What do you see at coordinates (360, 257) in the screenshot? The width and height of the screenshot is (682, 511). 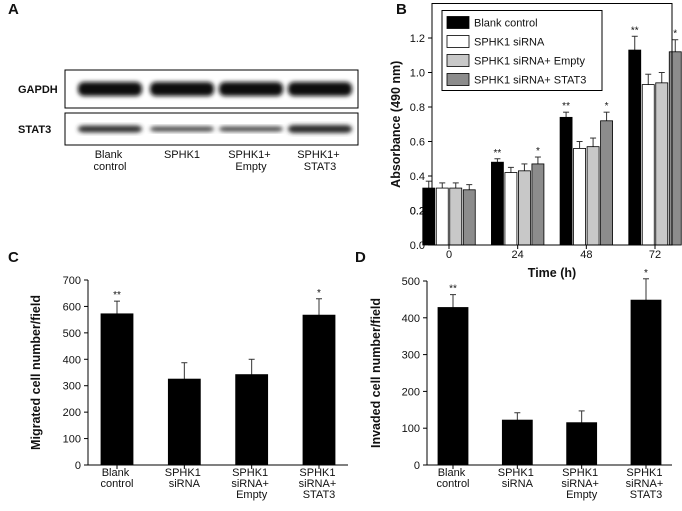 I see `panel-label: D` at bounding box center [360, 257].